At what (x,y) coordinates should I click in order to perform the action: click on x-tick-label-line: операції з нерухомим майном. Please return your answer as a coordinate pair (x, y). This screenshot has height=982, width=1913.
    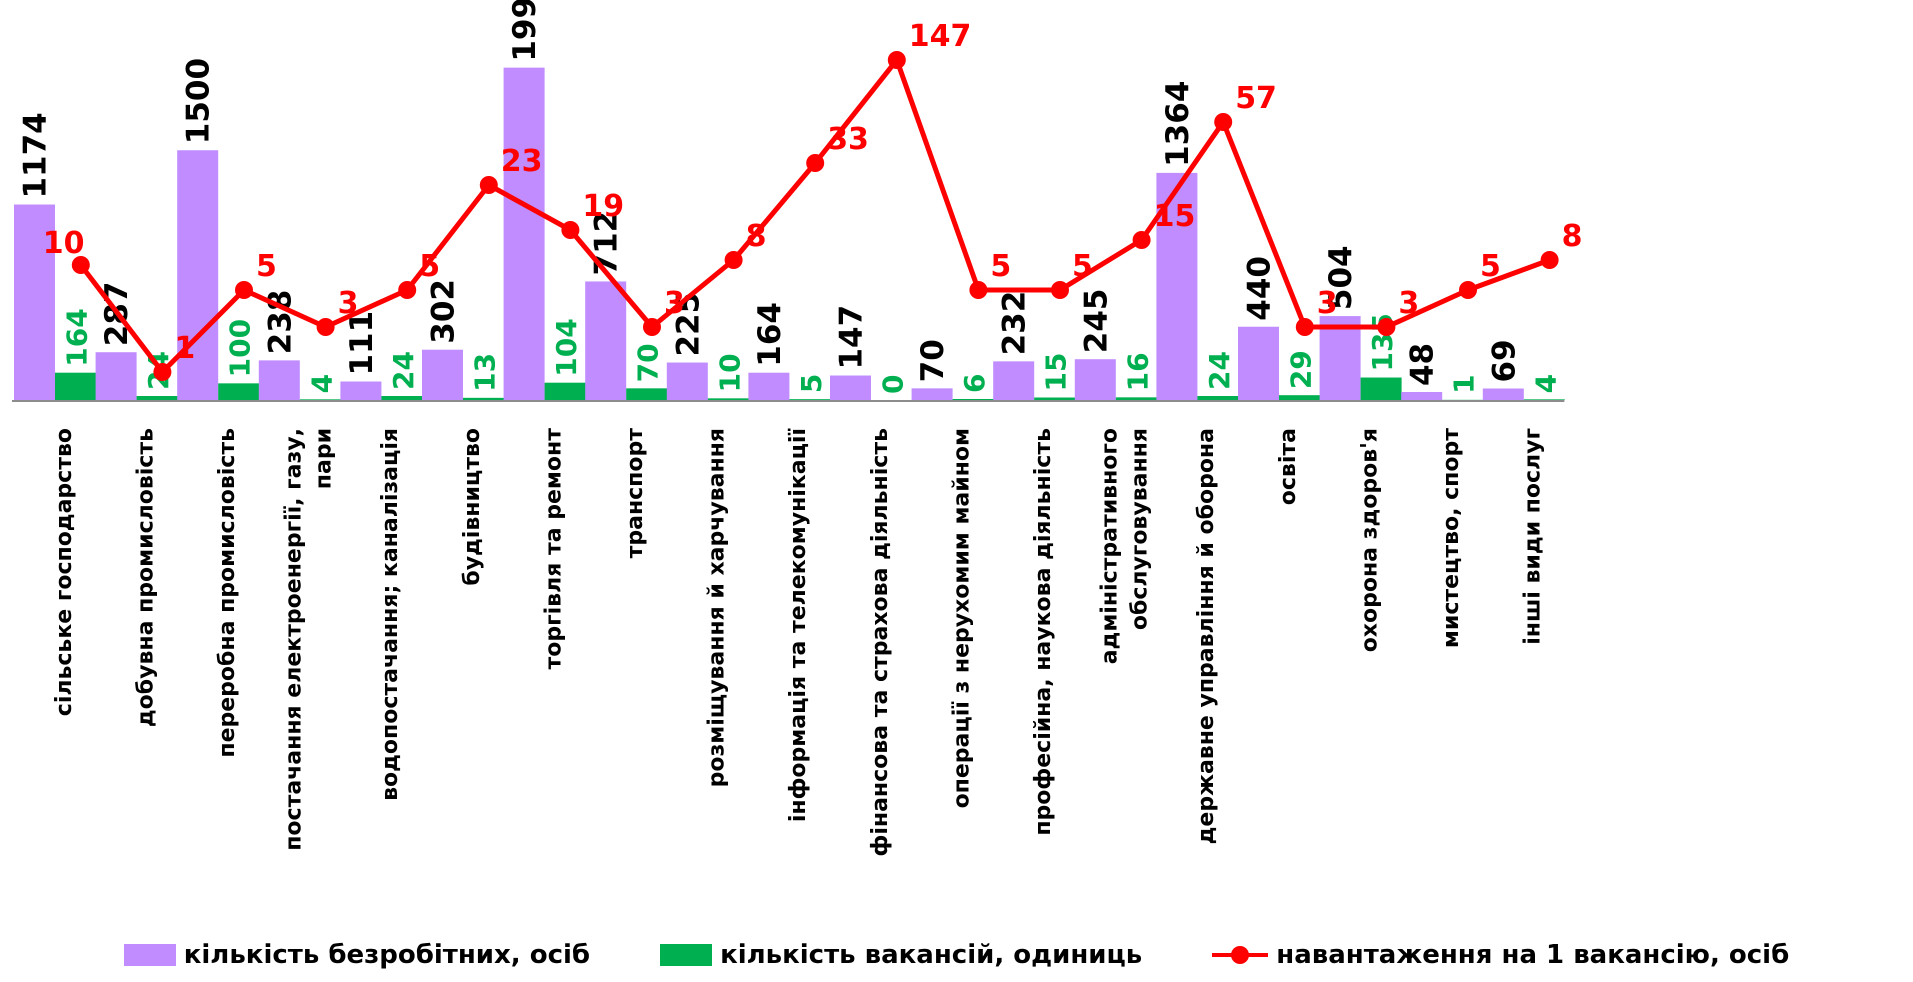
    Looking at the image, I should click on (961, 618).